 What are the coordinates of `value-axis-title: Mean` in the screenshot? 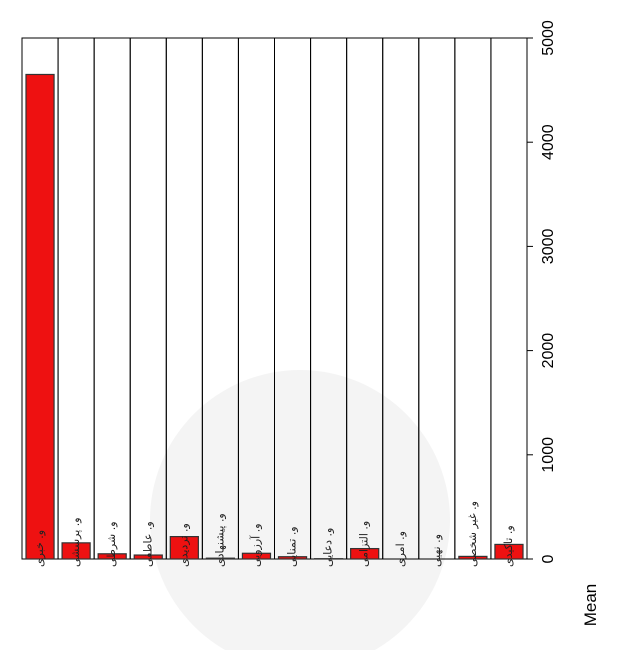 It's located at (590, 605).